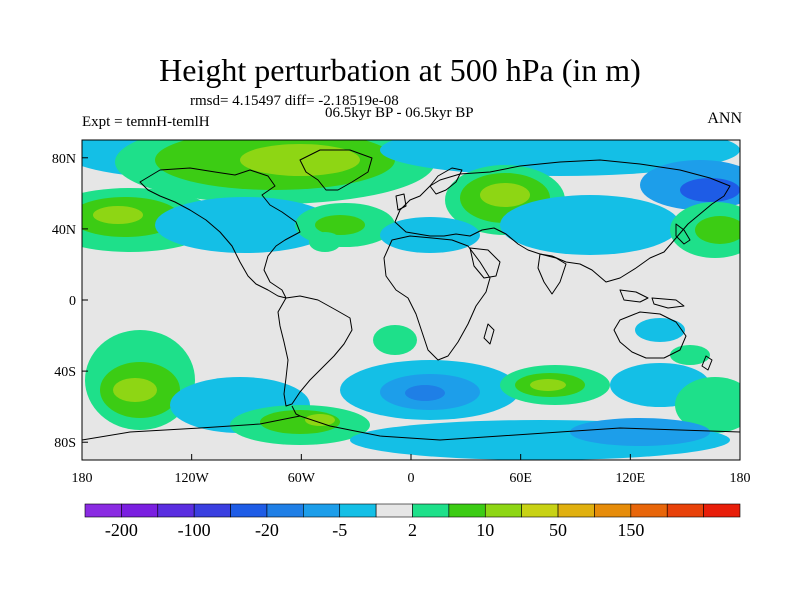 The image size is (800, 605). Describe the element at coordinates (192, 478) in the screenshot. I see `x-tick-label: 120W` at that location.